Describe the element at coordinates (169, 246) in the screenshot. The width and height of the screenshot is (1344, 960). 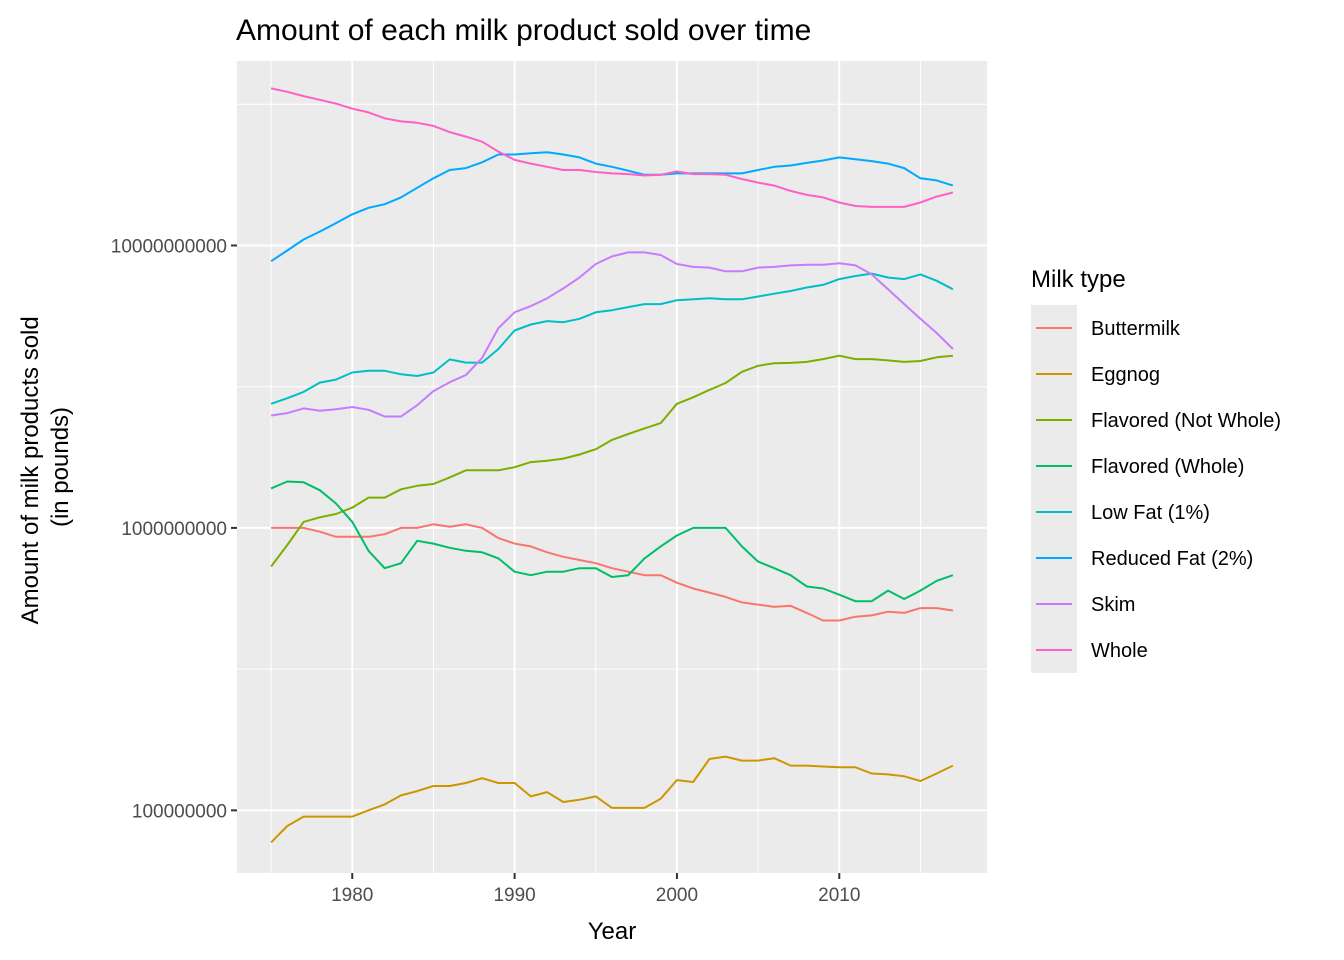
I see `y-tick-label: 10000000000` at that location.